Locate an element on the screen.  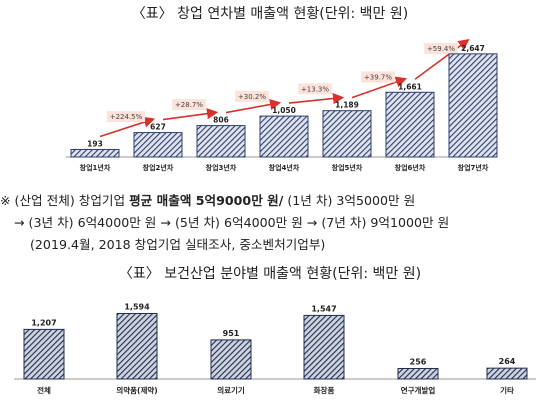
c1-category-label: 창업3년차 is located at coordinates (221, 167).